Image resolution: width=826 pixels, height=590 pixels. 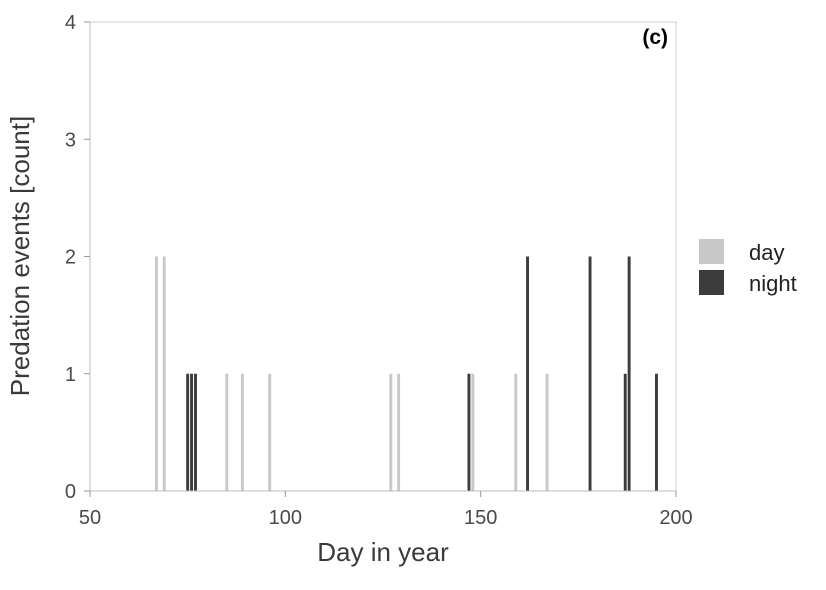 What do you see at coordinates (766, 252) in the screenshot?
I see `legend-label-day: day` at bounding box center [766, 252].